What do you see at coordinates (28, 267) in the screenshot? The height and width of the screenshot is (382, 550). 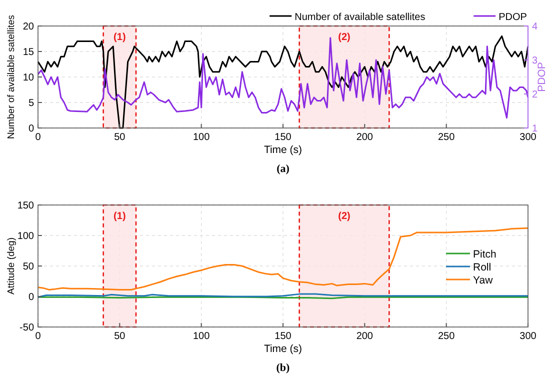 I see `y-tick-label: 50` at bounding box center [28, 267].